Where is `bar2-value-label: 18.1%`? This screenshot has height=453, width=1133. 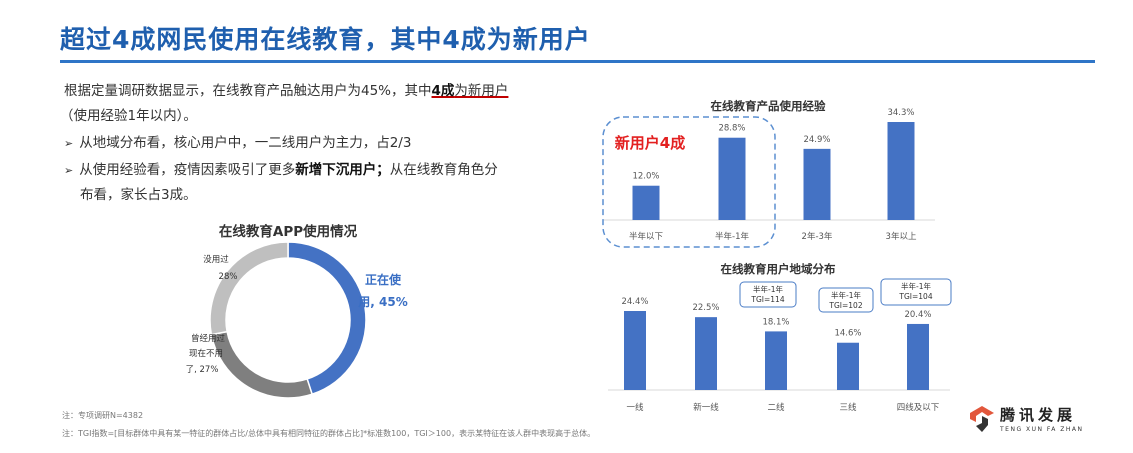
bar2-value-label: 18.1% is located at coordinates (775, 322).